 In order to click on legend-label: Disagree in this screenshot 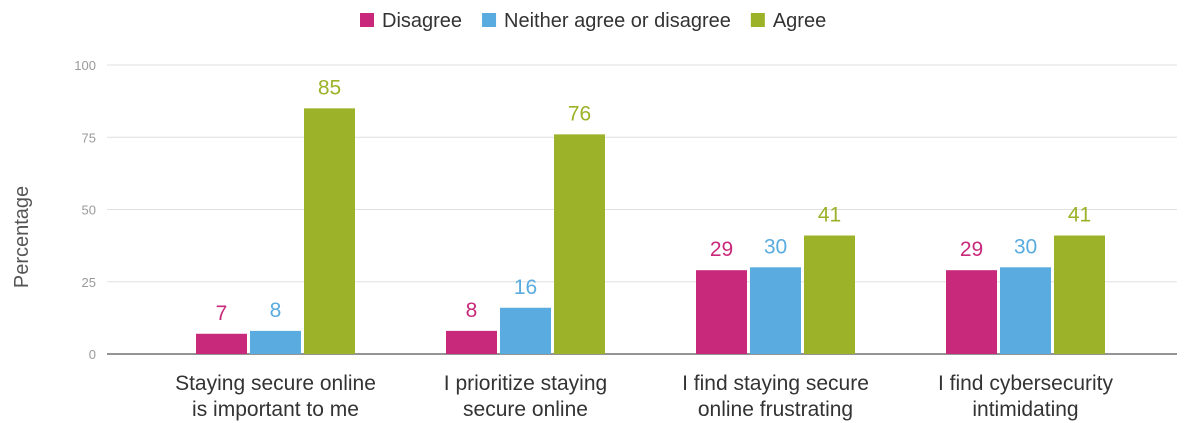, I will do `click(422, 21)`.